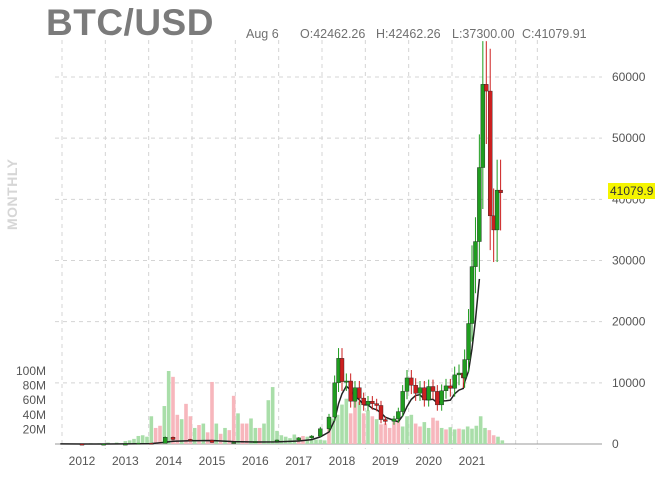 The width and height of the screenshot is (662, 490). Describe the element at coordinates (629, 138) in the screenshot. I see `price-tick-label: 50000` at that location.